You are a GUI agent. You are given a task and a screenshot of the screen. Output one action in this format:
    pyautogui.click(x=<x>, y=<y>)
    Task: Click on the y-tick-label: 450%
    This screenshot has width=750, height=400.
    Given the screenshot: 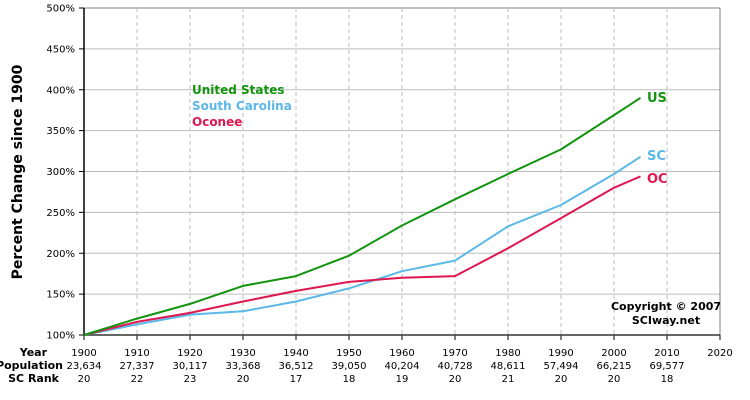 What is the action you would take?
    pyautogui.click(x=60, y=49)
    